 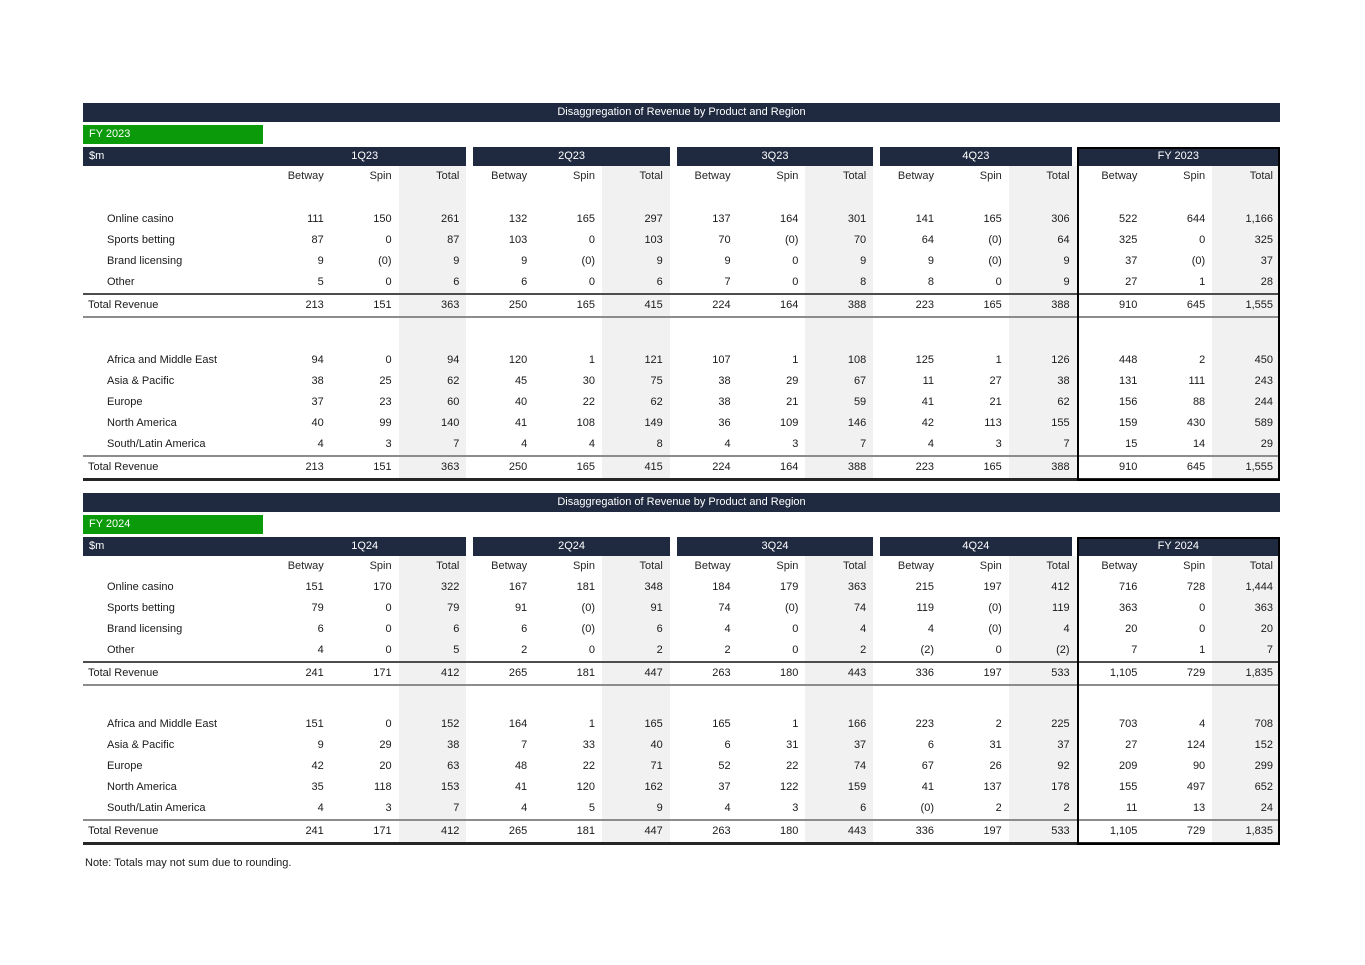 What do you see at coordinates (1199, 402) in the screenshot?
I see `value-cell: 88` at bounding box center [1199, 402].